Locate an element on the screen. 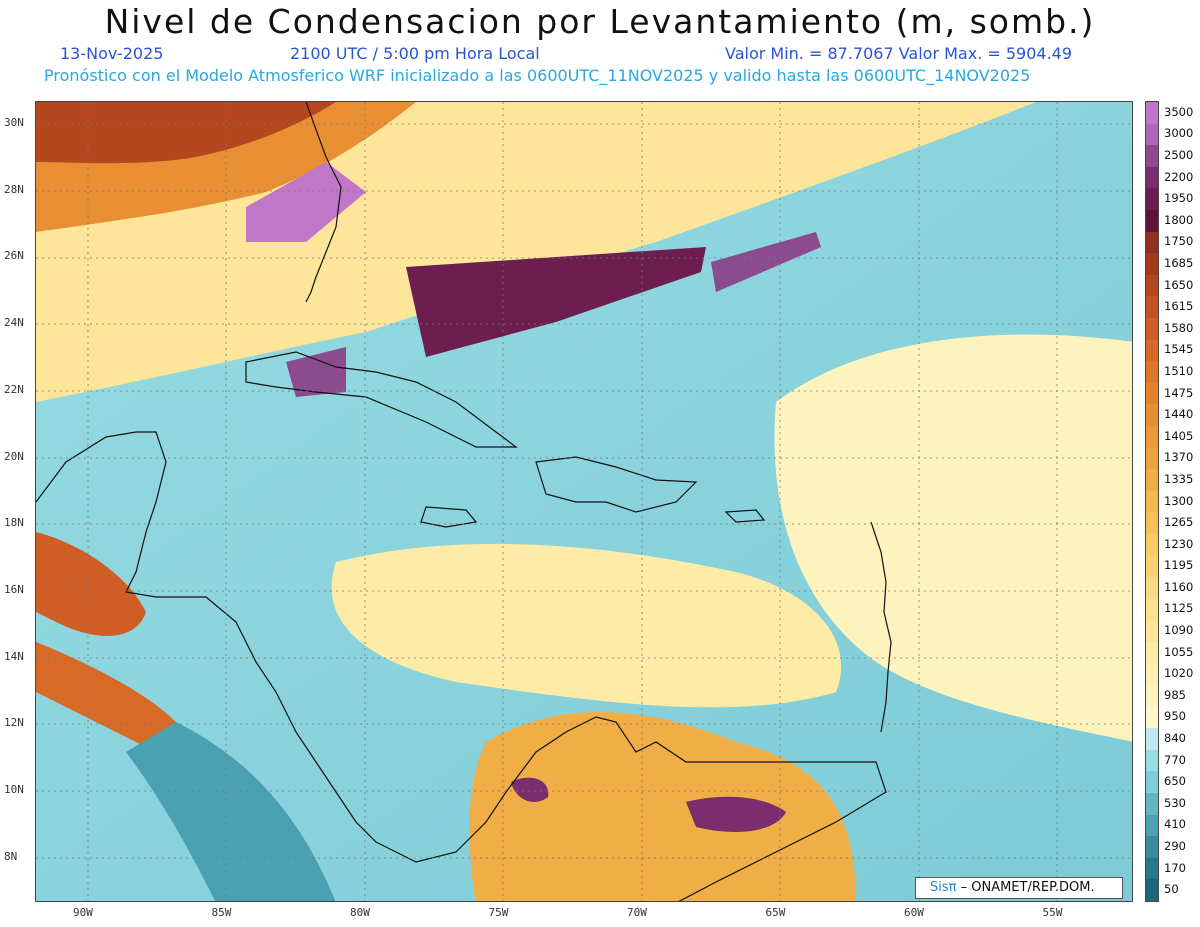 This screenshot has height=927, width=1200. lon-tick-label: 70W is located at coordinates (637, 912).